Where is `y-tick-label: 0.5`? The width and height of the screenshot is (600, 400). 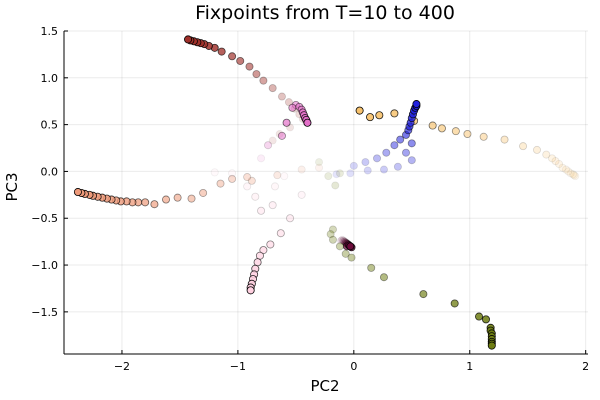
y-tick-label: 0.5 is located at coordinates (50, 125).